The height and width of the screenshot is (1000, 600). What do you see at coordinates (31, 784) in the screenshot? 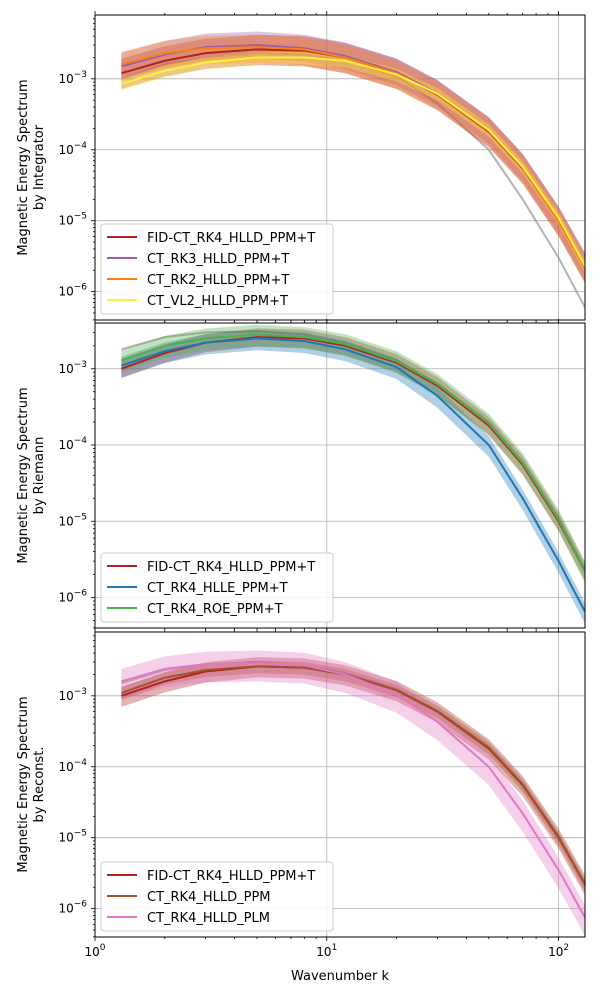
I see `y-axis-label: Magnetic Energy Spectrumby Reconst.` at bounding box center [31, 784].